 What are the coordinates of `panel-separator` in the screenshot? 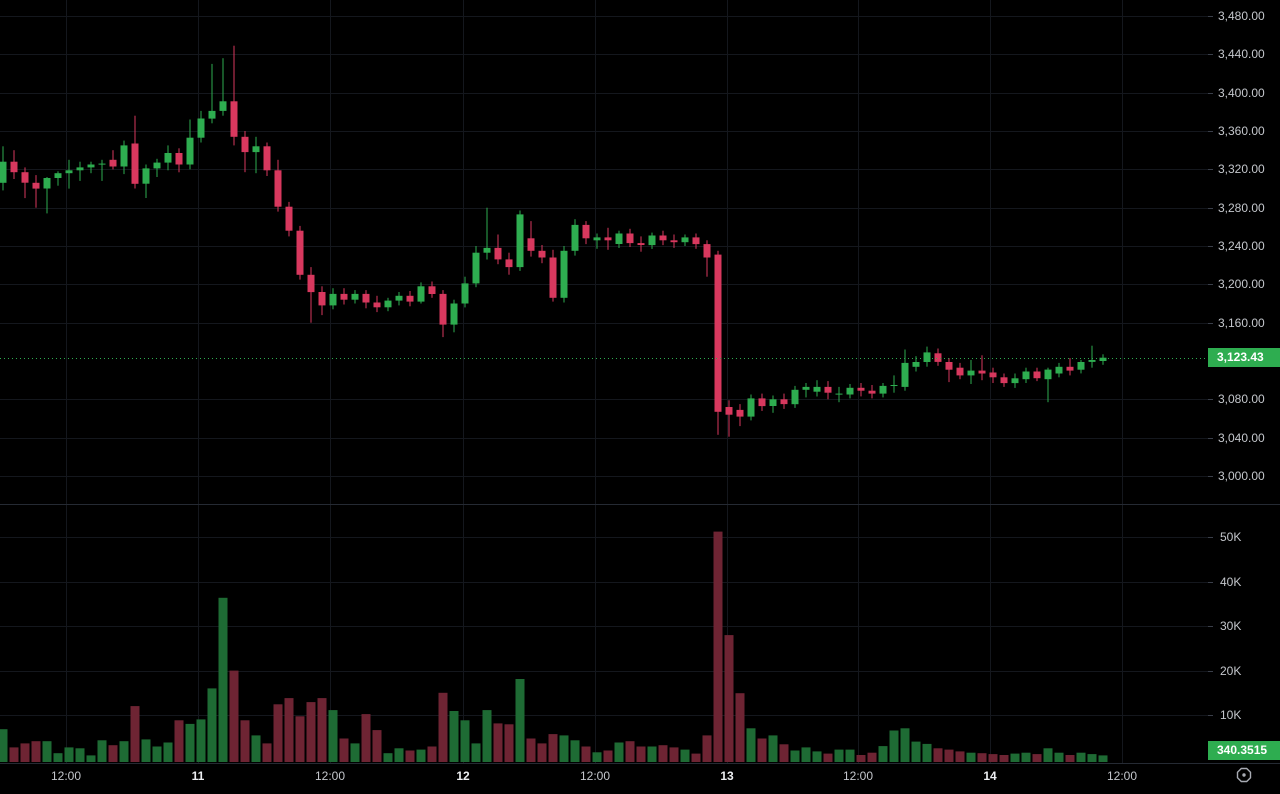 It's located at (640, 504).